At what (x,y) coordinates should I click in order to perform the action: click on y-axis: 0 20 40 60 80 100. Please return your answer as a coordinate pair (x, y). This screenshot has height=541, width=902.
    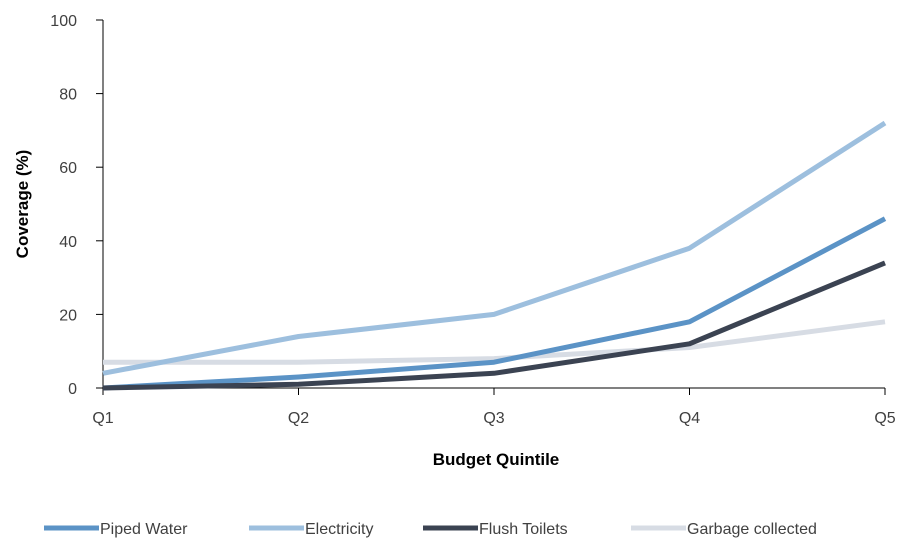
    Looking at the image, I should click on (77, 205).